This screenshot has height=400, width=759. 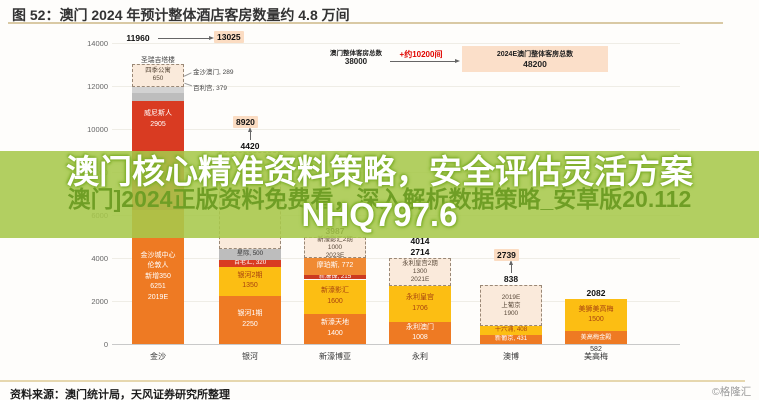 I want to click on bar-segment: 星际, 500, so click(x=250, y=254).